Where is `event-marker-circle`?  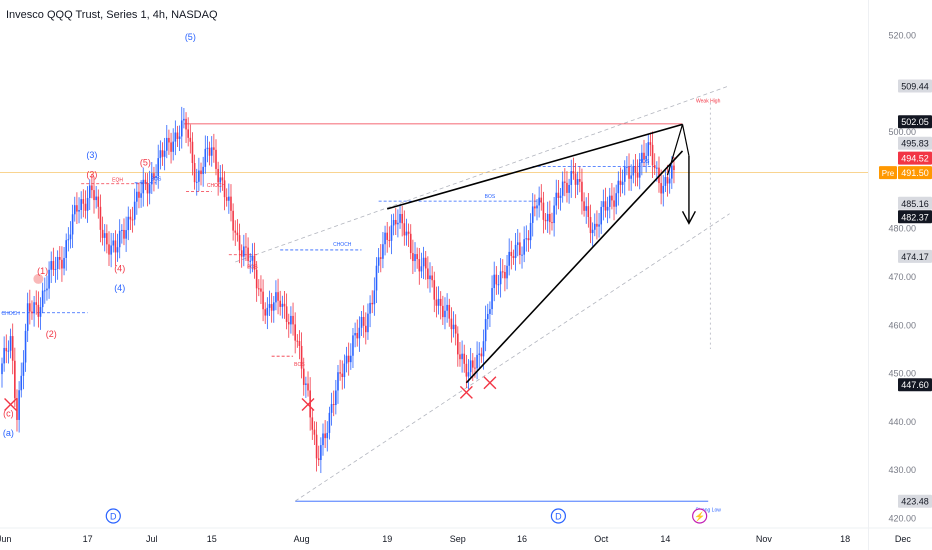
event-marker-circle is located at coordinates (700, 516).